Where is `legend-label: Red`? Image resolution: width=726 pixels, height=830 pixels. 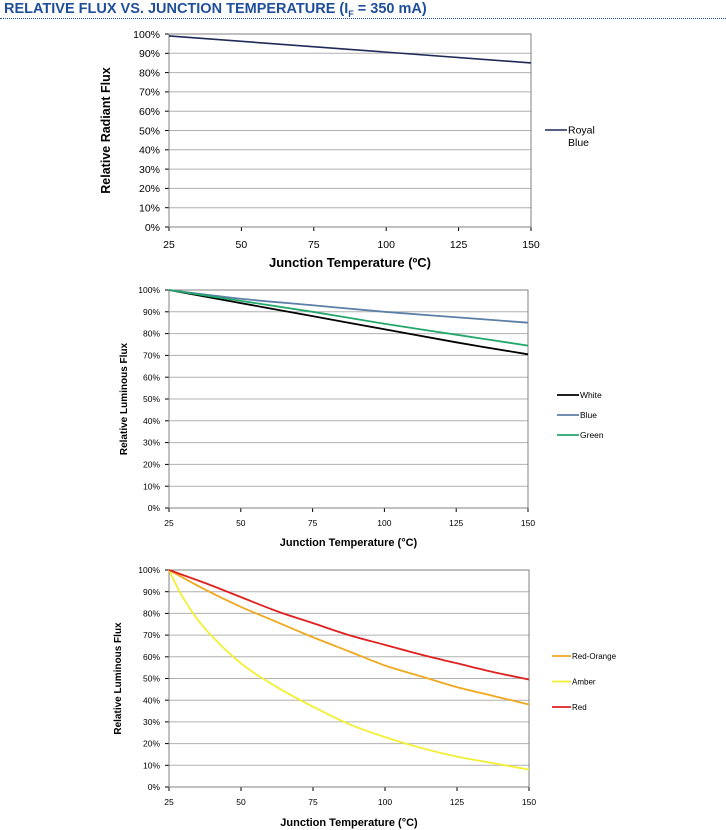
legend-label: Red is located at coordinates (579, 707).